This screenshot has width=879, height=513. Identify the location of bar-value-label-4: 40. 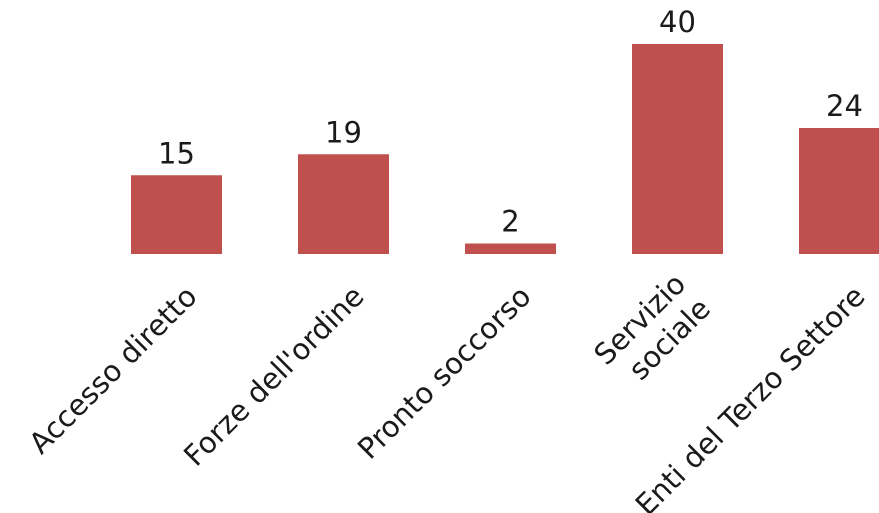
(677, 22).